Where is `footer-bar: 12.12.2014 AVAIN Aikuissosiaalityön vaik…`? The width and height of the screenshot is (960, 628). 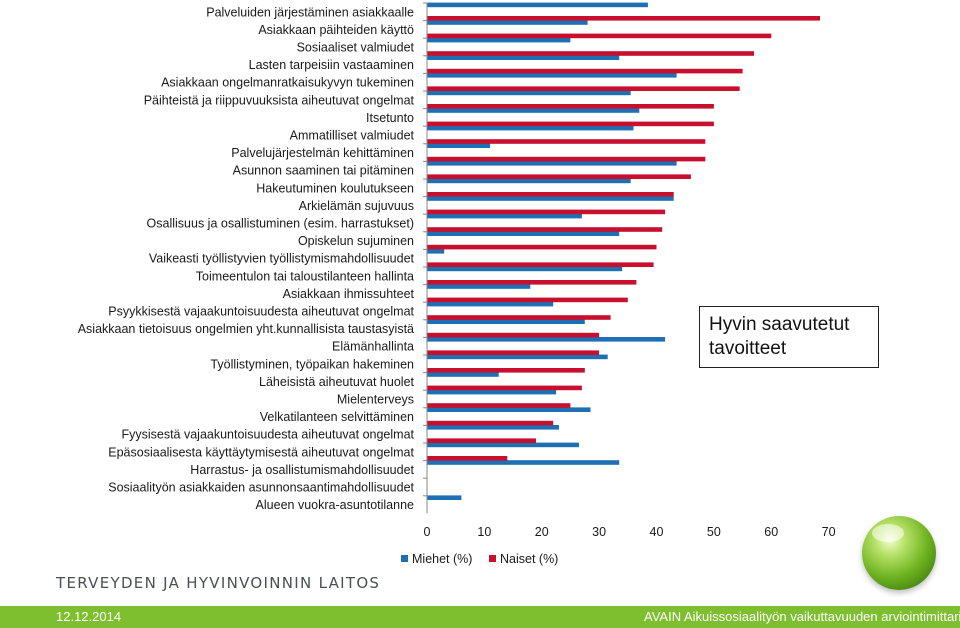 footer-bar: 12.12.2014 AVAIN Aikuissosiaalityön vaik… is located at coordinates (480, 617).